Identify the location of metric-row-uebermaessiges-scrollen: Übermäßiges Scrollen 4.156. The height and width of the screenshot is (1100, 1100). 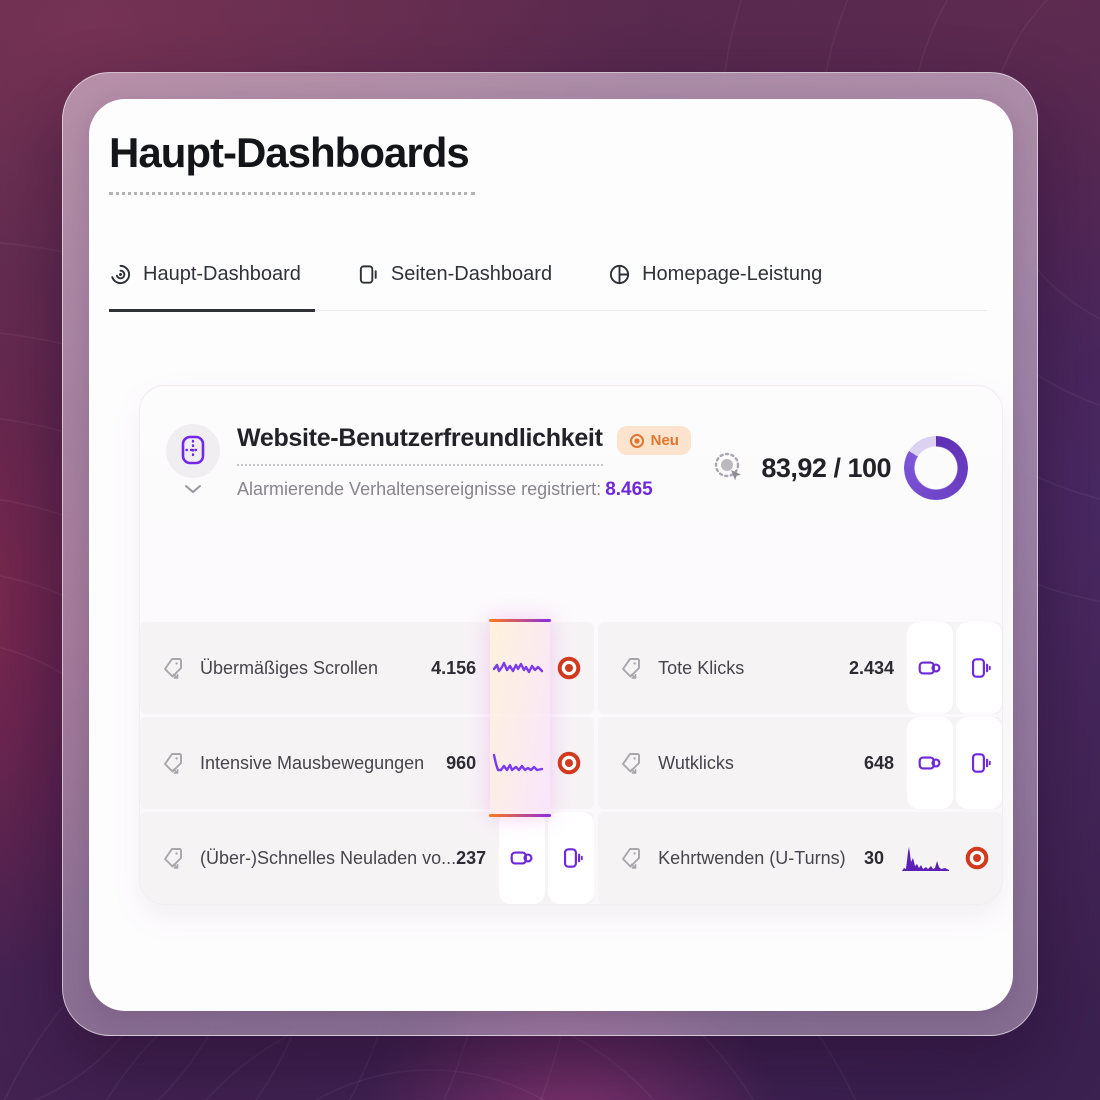
(367, 668).